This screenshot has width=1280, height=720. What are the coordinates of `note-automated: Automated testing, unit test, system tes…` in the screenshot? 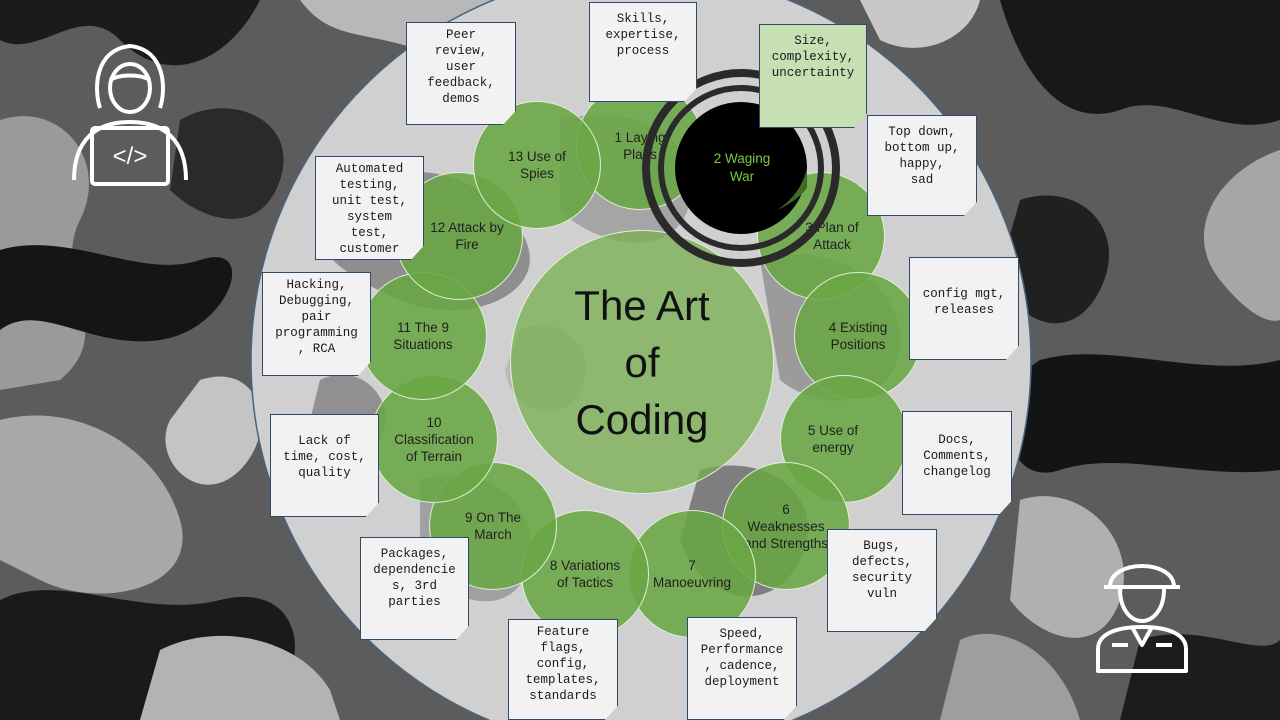 It's located at (369, 208).